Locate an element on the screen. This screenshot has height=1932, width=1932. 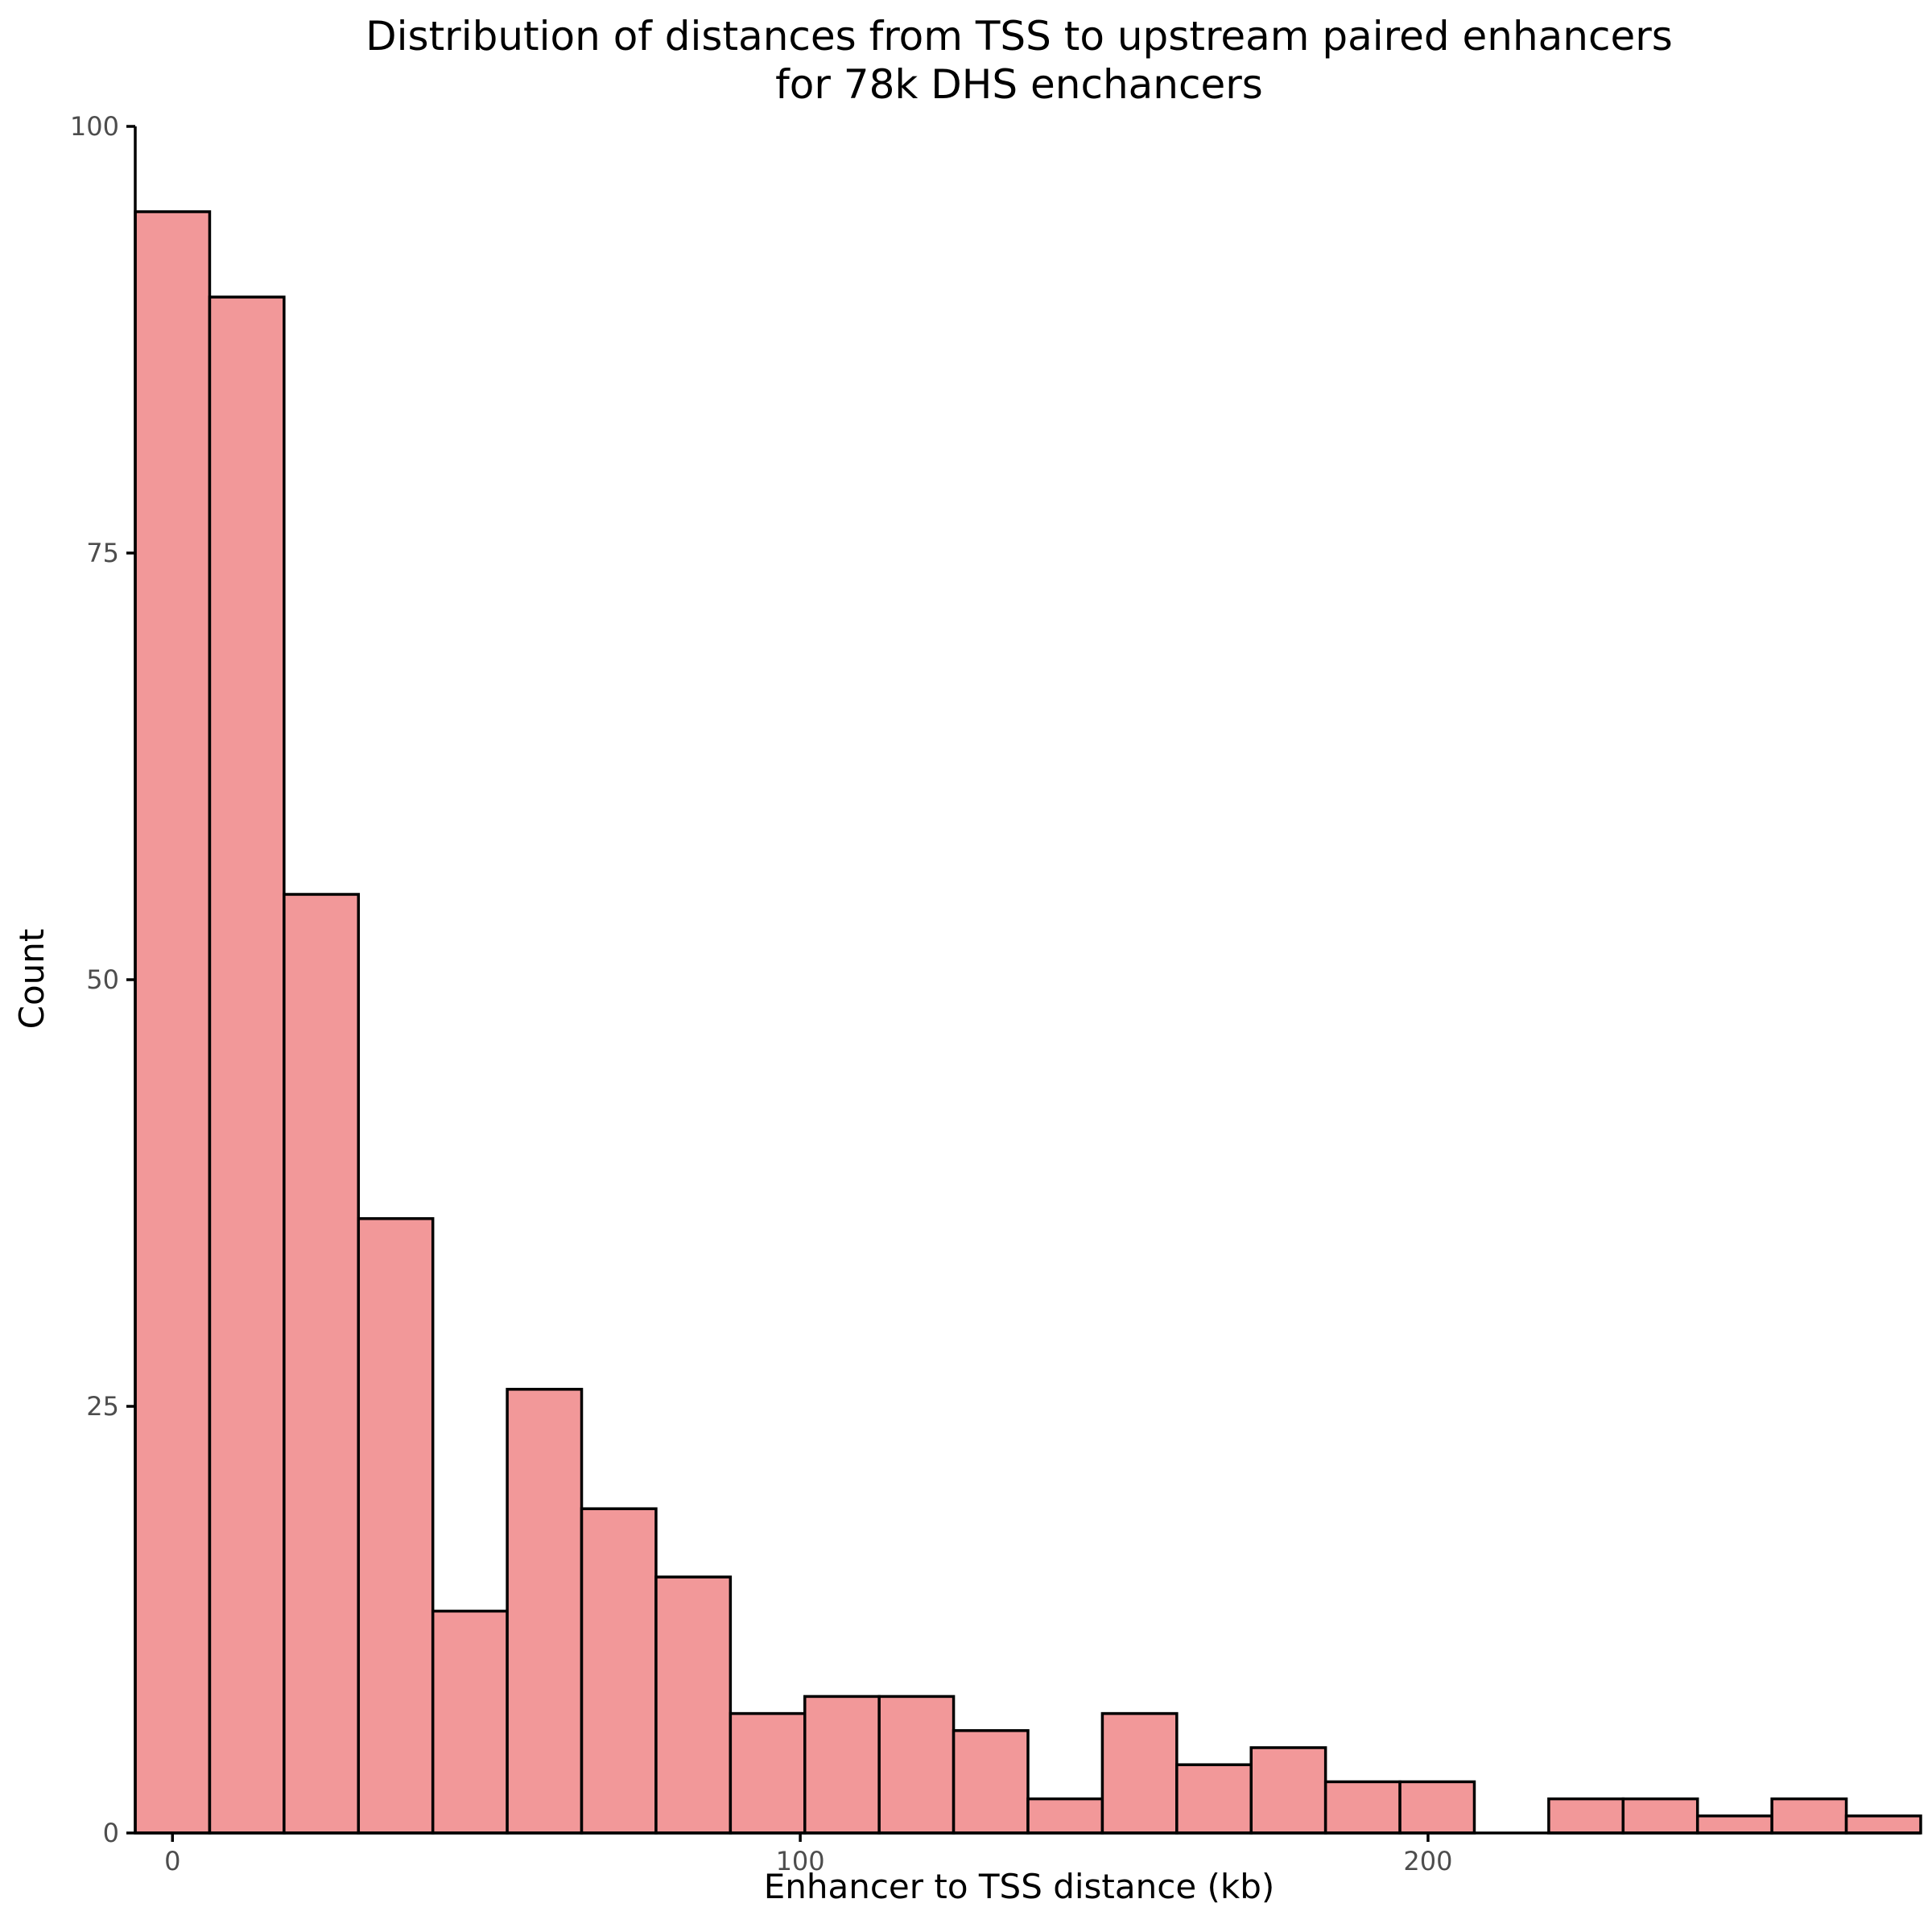
x-axis: 0 100 200 is located at coordinates (1028, 1853).